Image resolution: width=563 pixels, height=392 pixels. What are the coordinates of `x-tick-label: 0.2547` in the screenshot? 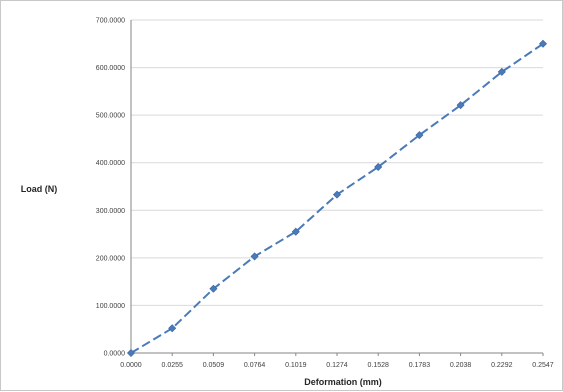 It's located at (543, 365).